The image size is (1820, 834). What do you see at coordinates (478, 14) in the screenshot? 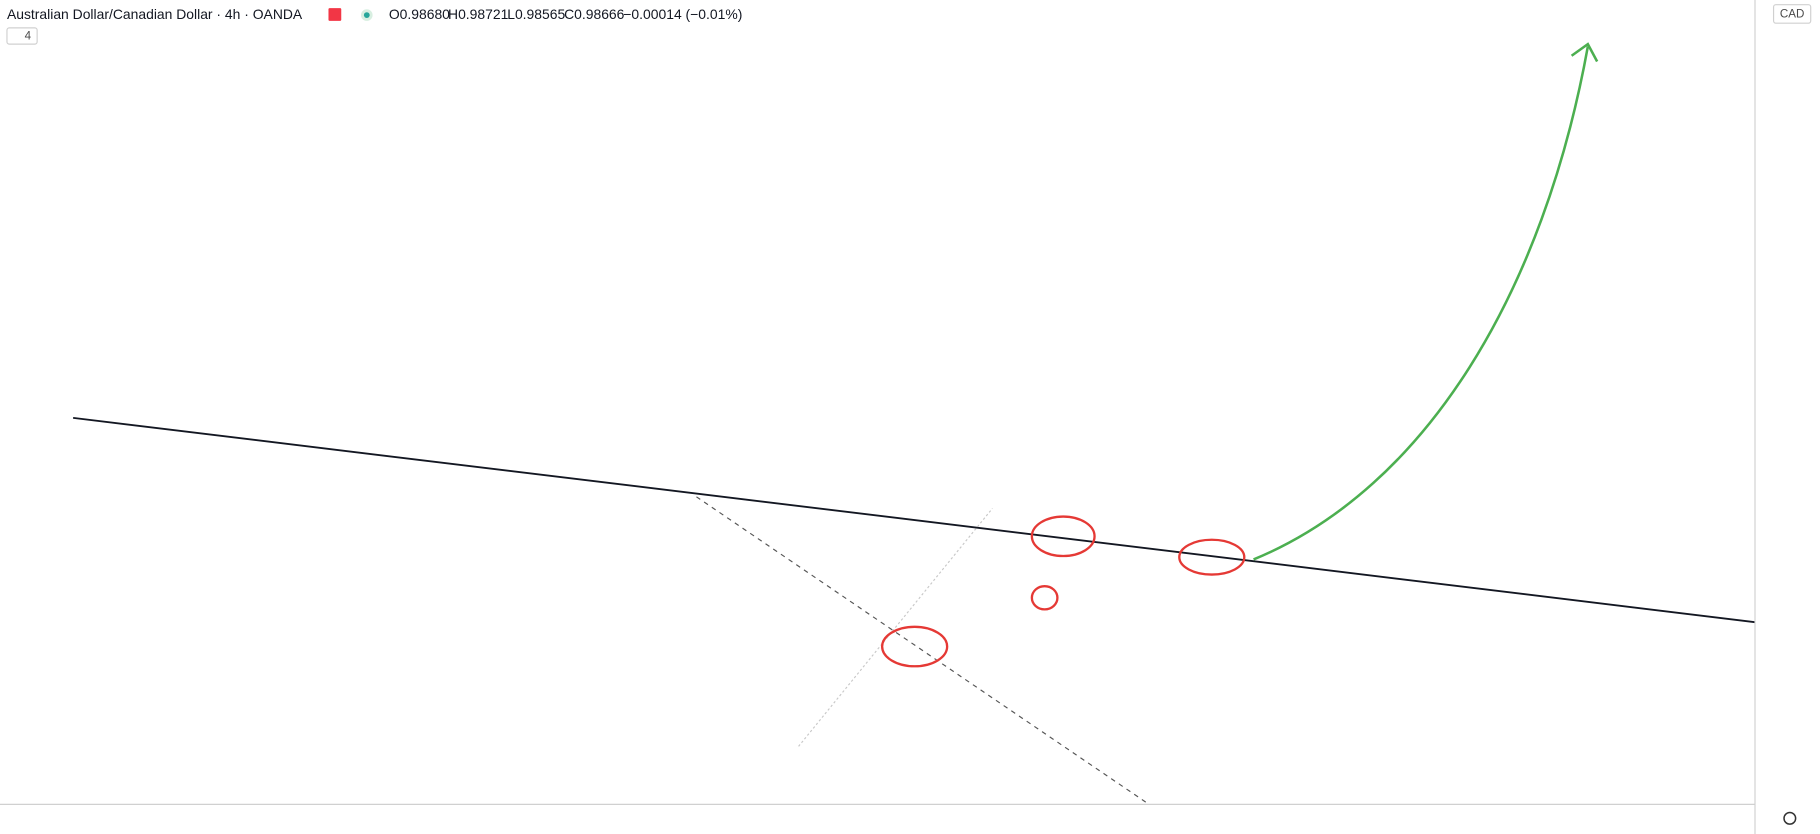
I see `ohlc-high: H0.98721` at bounding box center [478, 14].